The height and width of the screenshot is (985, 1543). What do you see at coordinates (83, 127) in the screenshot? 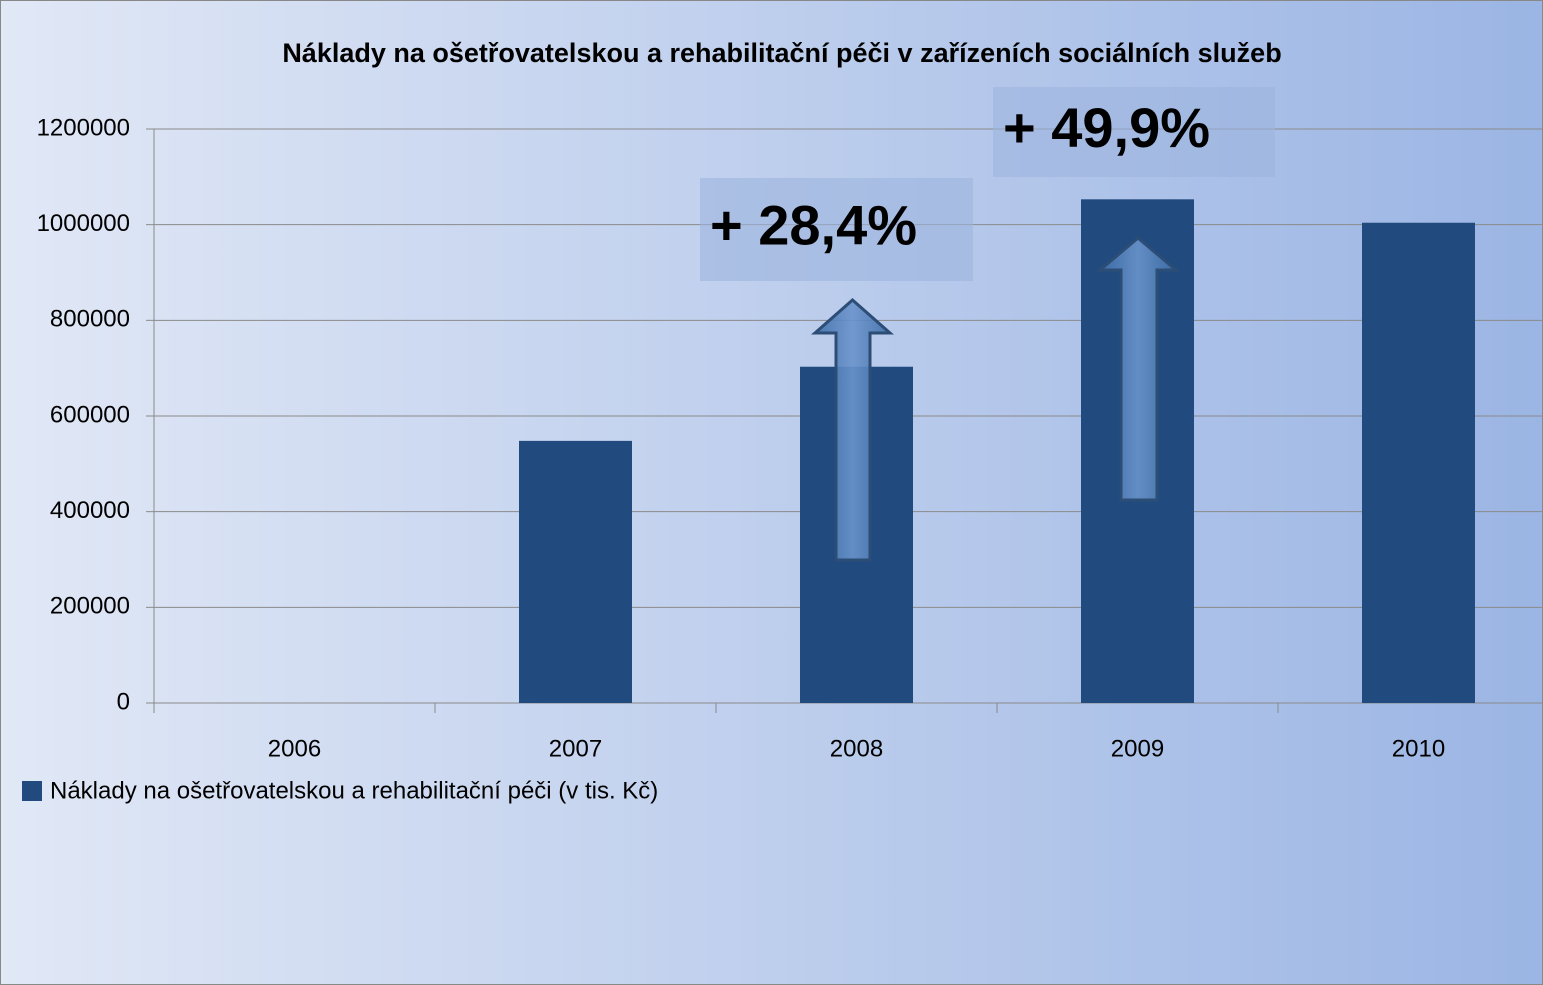
I see `y-tick-label: 1200000` at bounding box center [83, 127].